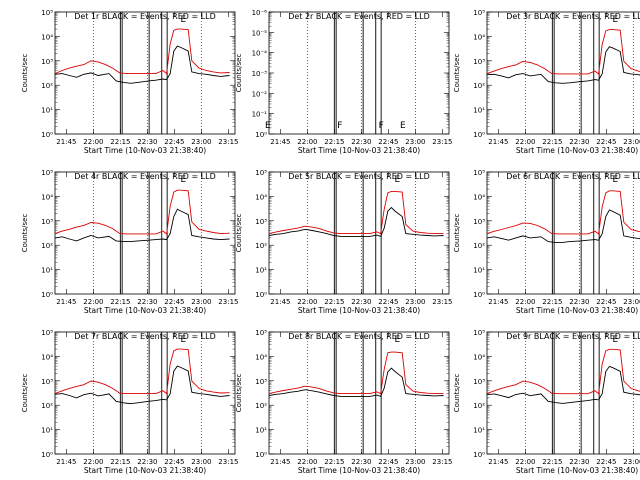  What do you see at coordinates (359, 16) in the screenshot?
I see `panel-title: Det 2r BLACK = Events, RED = LLD` at bounding box center [359, 16].